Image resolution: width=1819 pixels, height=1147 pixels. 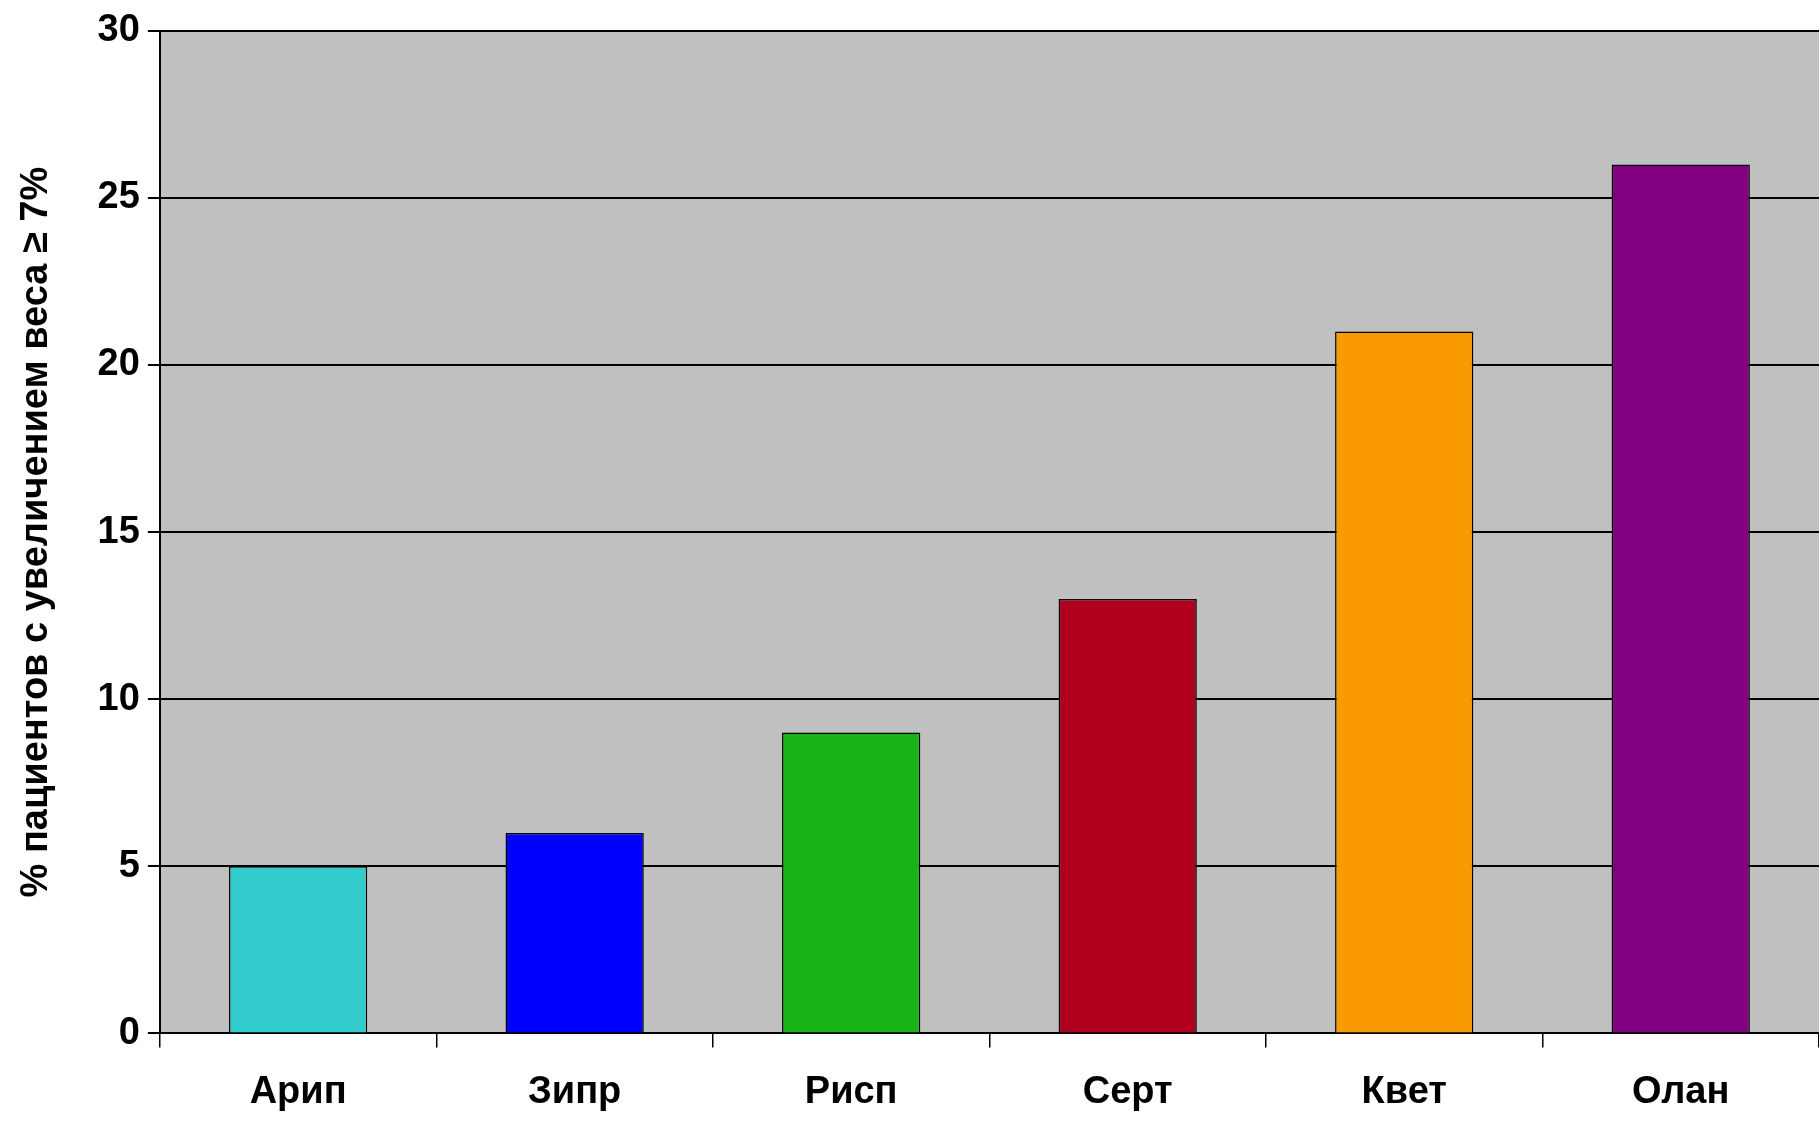 What do you see at coordinates (118, 696) in the screenshot?
I see `y-tick-label: 10` at bounding box center [118, 696].